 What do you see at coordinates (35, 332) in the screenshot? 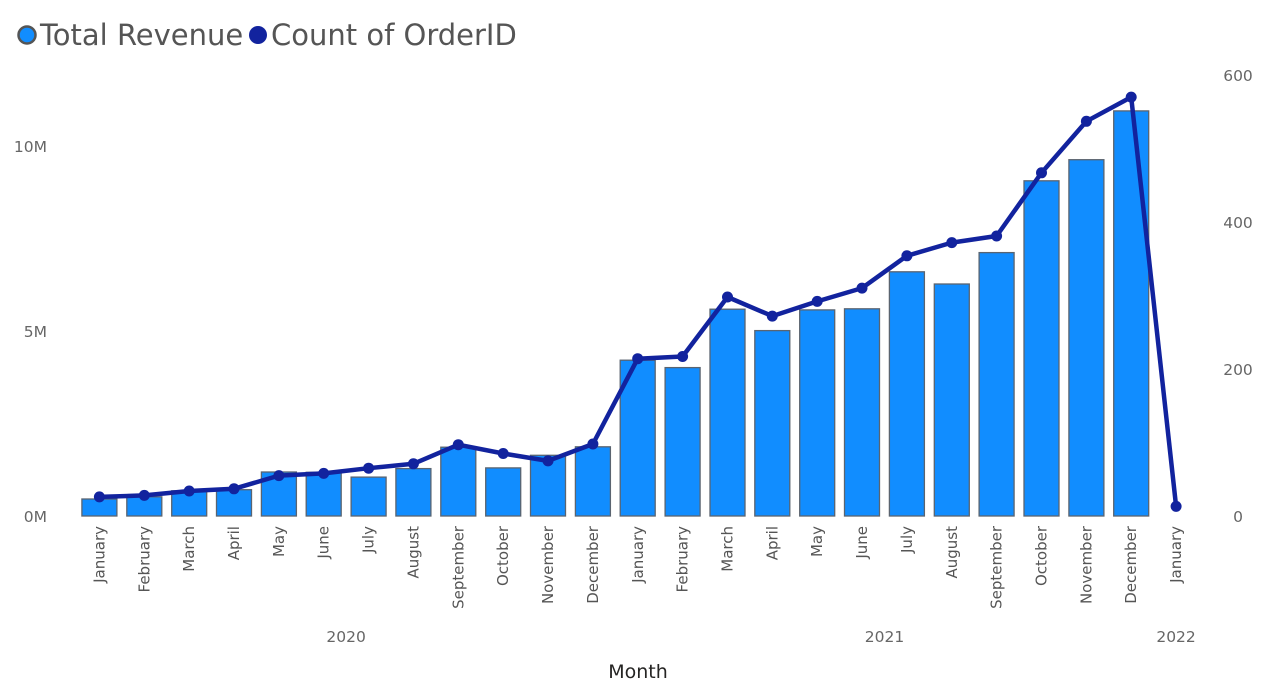
I see `y-left-tick-label: 5M` at bounding box center [35, 332].